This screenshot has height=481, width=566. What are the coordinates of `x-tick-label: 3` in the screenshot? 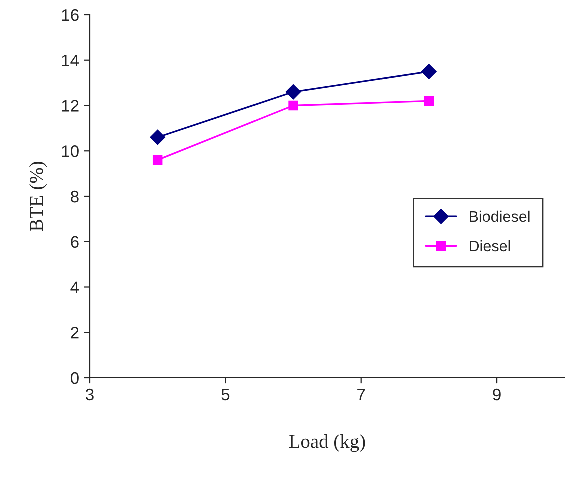 It's located at (90, 394).